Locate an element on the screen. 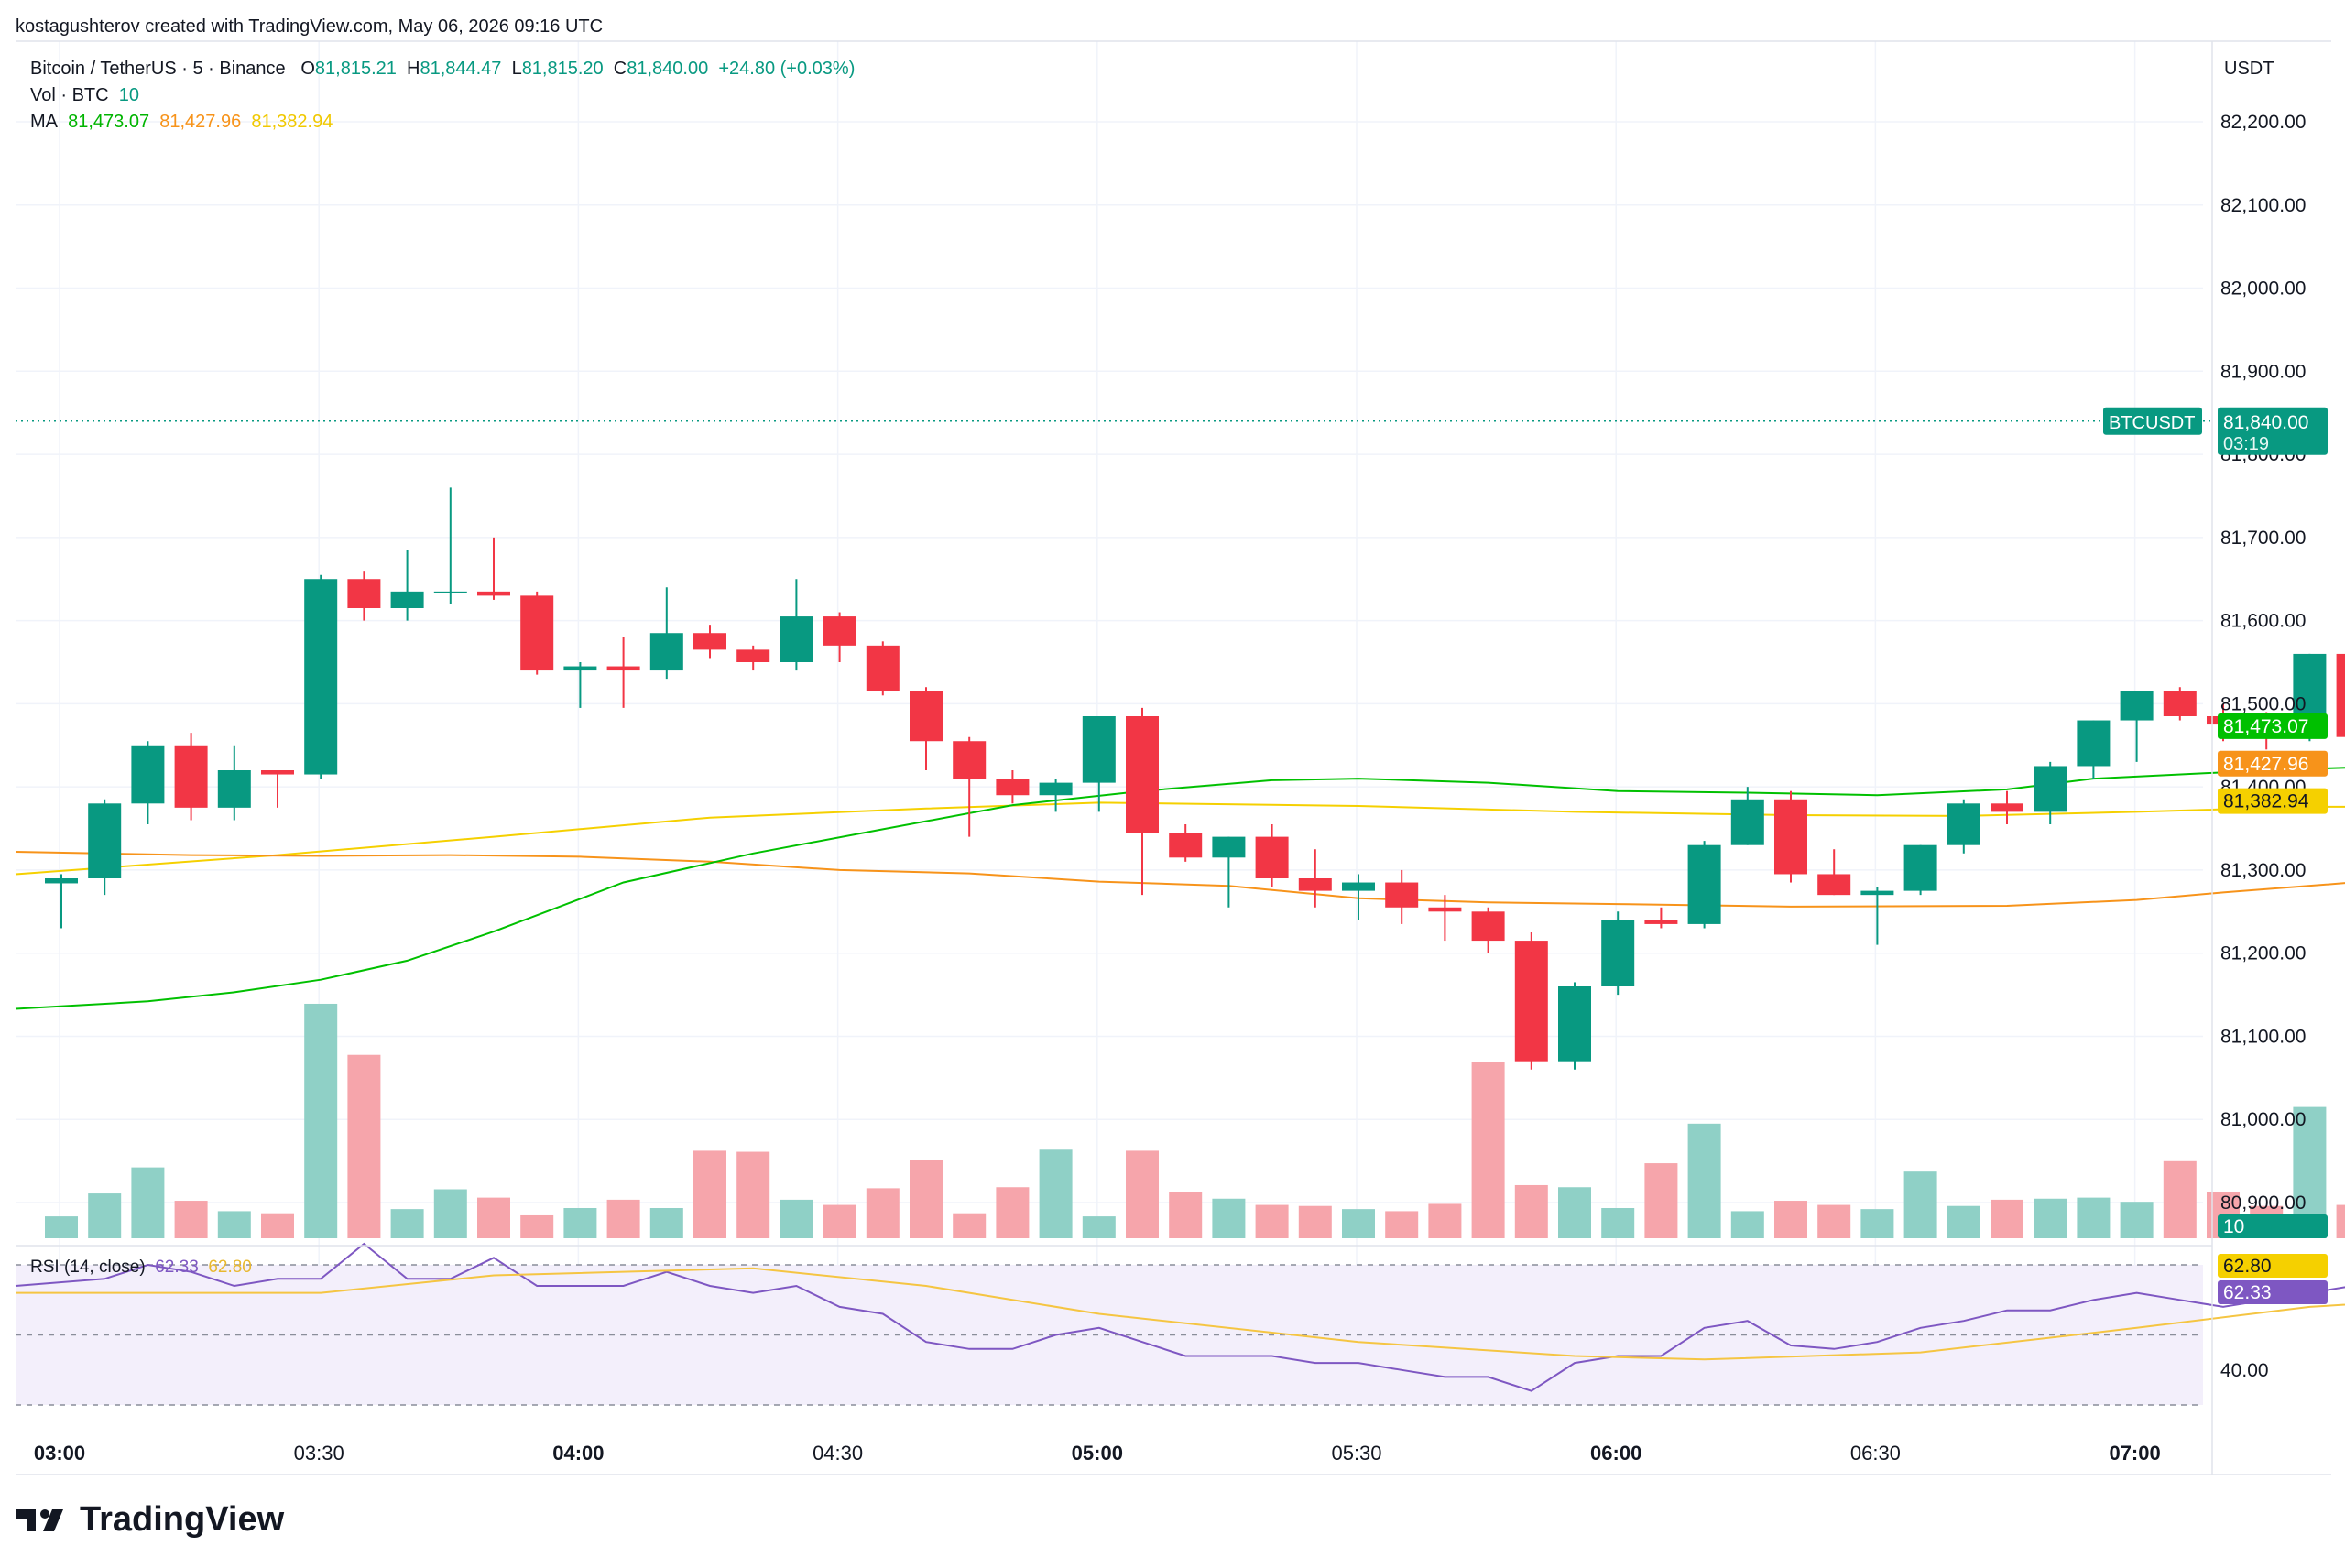 The height and width of the screenshot is (1568, 2345). price-tick-label: 82,200.00 is located at coordinates (2263, 122).